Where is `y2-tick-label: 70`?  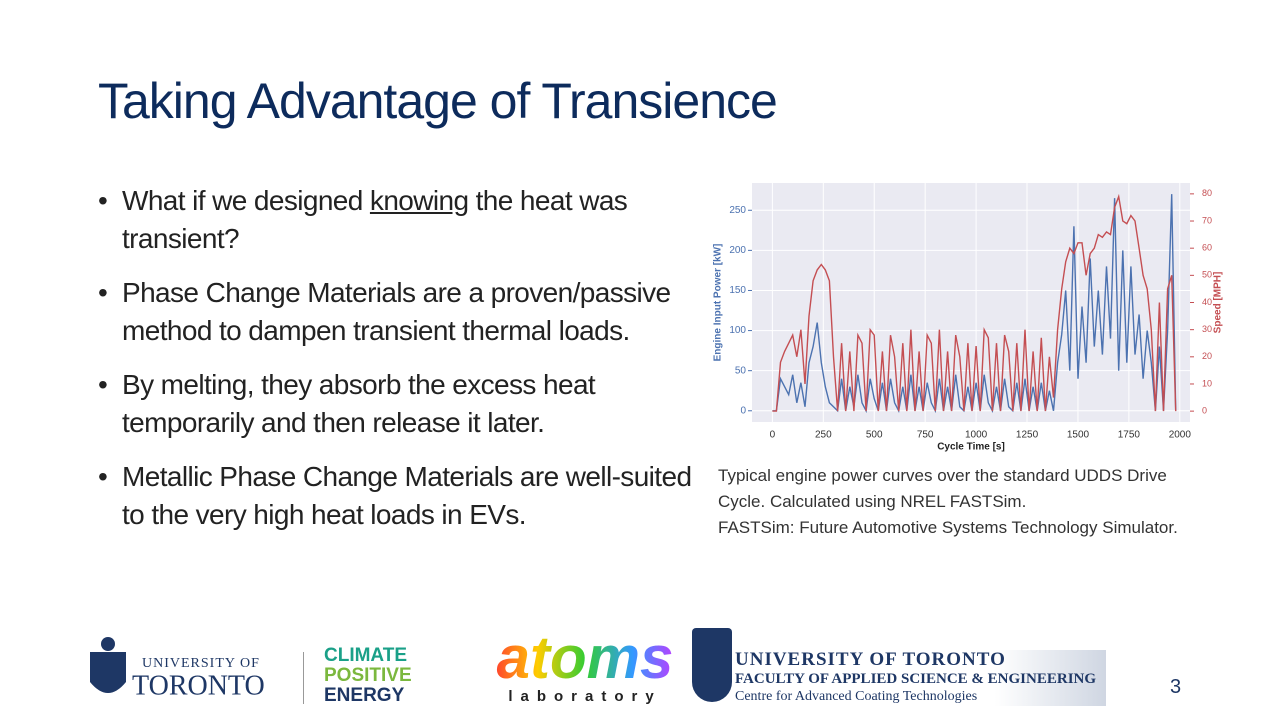 y2-tick-label: 70 is located at coordinates (1207, 220).